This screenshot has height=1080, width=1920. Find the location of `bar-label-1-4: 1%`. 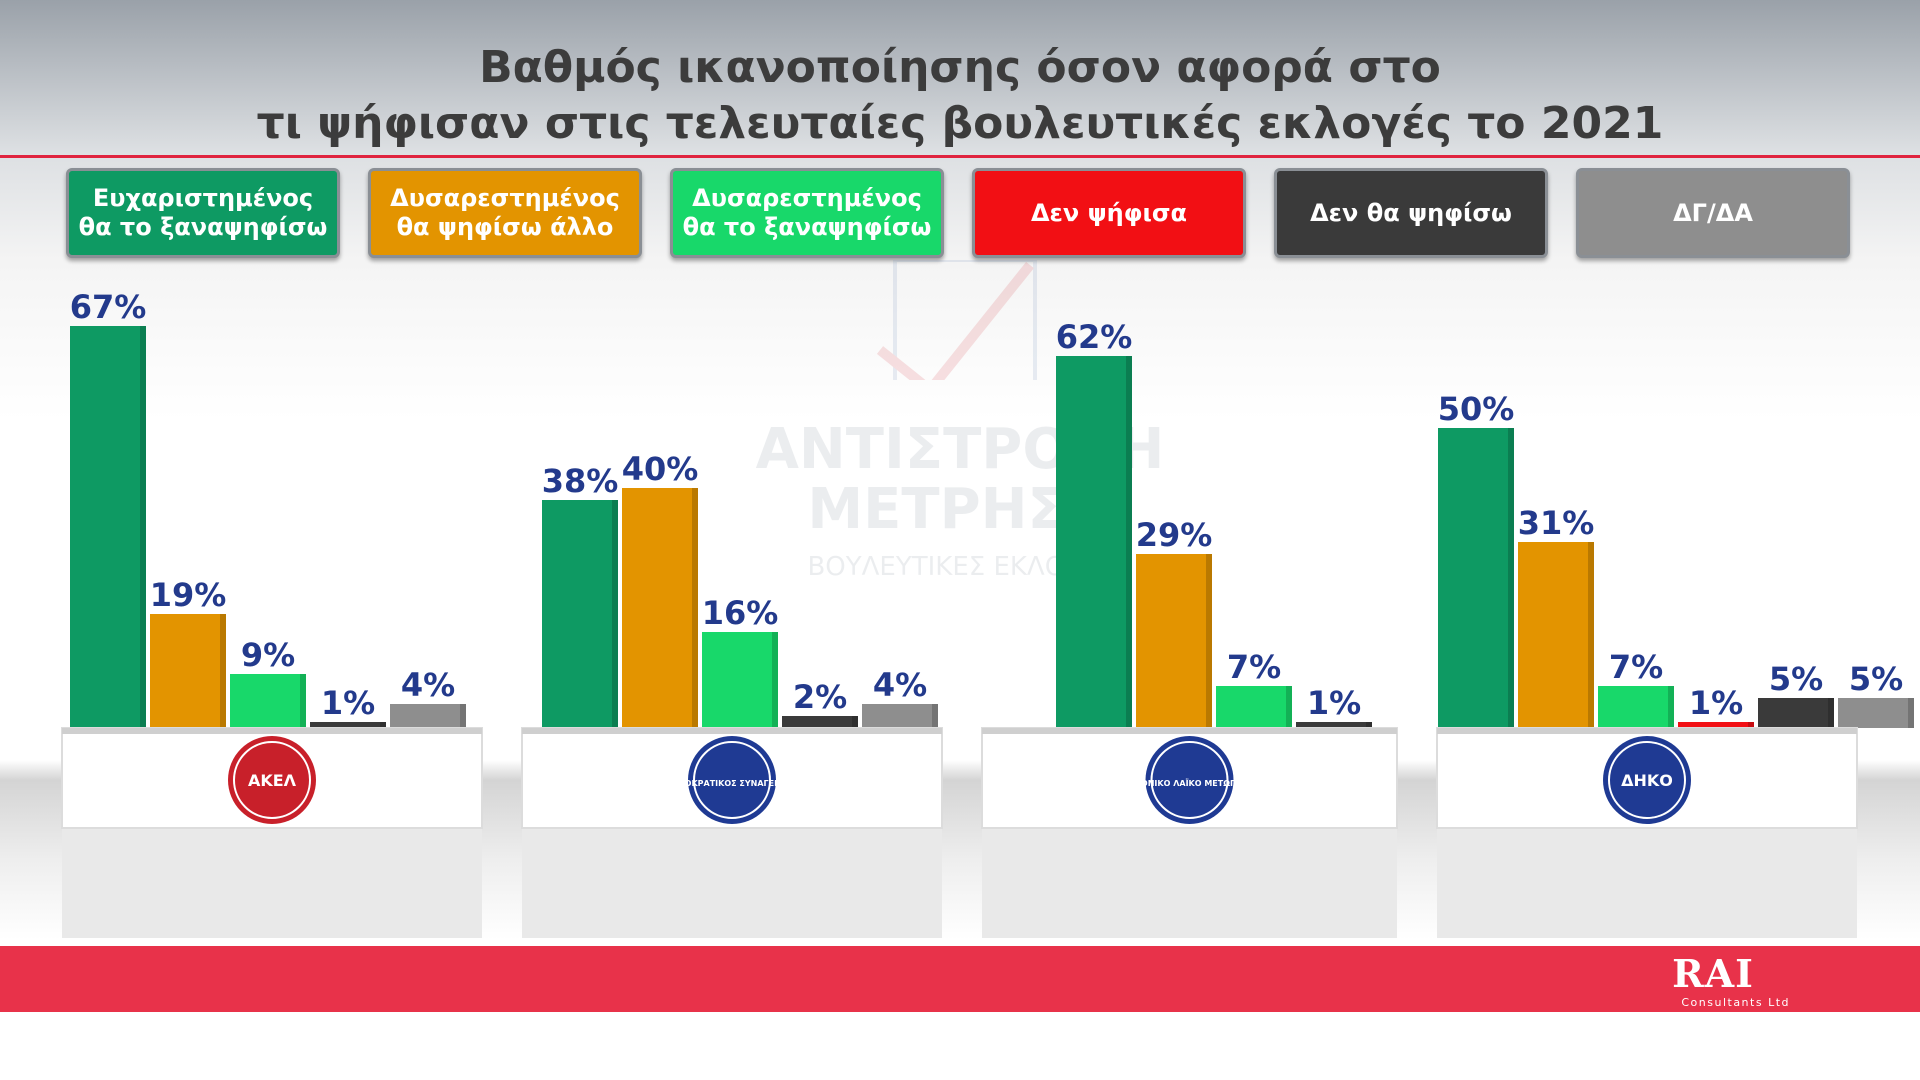

bar-label-1-4: 1% is located at coordinates (348, 703).